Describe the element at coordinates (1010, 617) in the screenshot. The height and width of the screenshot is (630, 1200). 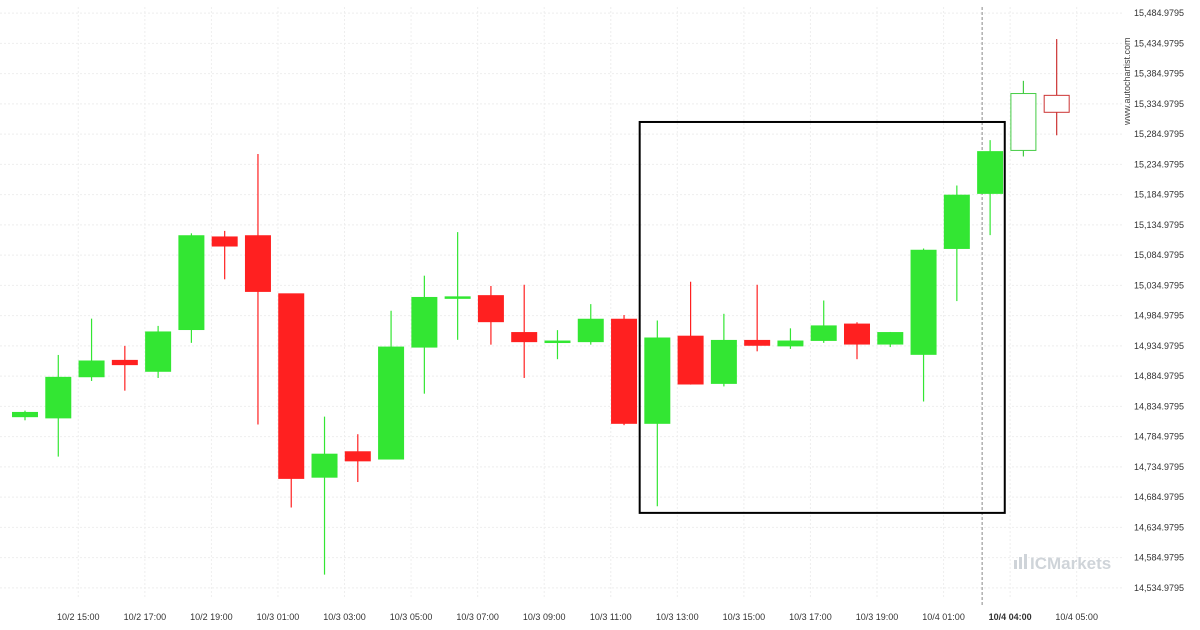
I see `x-tick-label: 10/4 04:00` at that location.